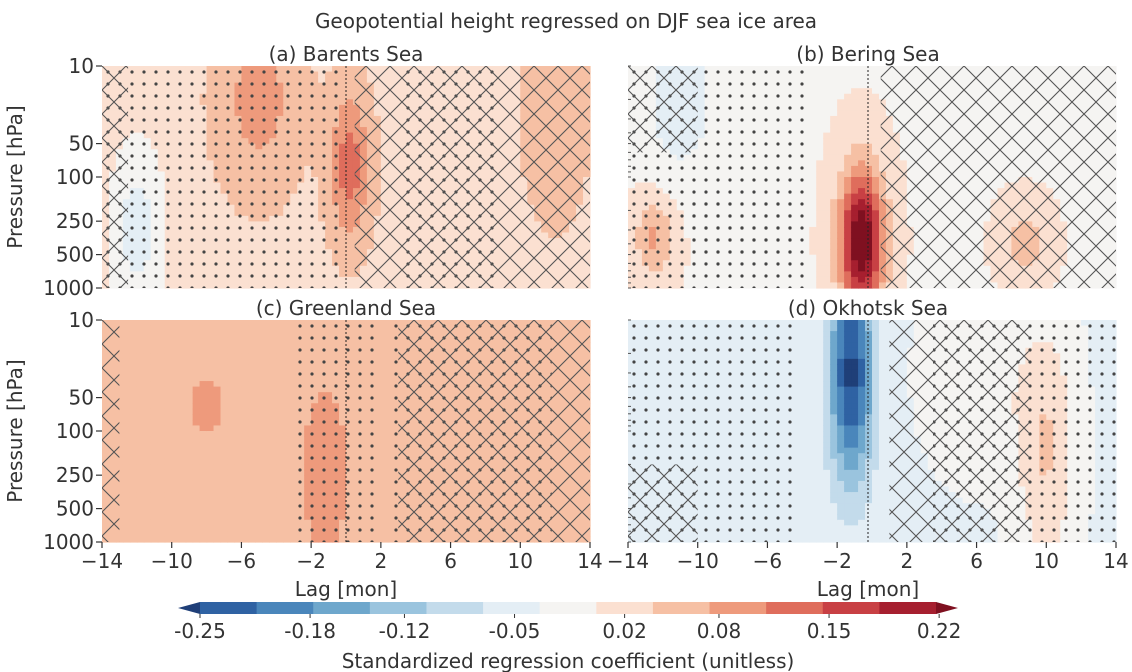 This screenshot has width=1132, height=672. What do you see at coordinates (81, 66) in the screenshot?
I see `y-tick-label: 10` at bounding box center [81, 66].